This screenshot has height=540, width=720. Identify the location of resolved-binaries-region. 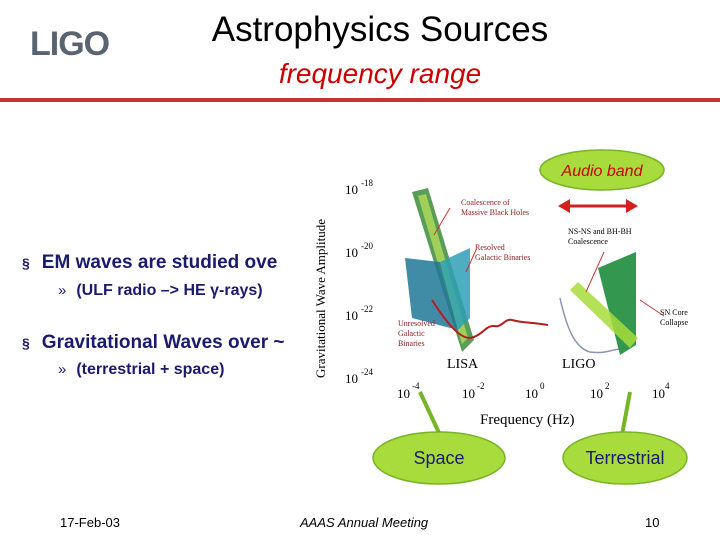
(455, 289).